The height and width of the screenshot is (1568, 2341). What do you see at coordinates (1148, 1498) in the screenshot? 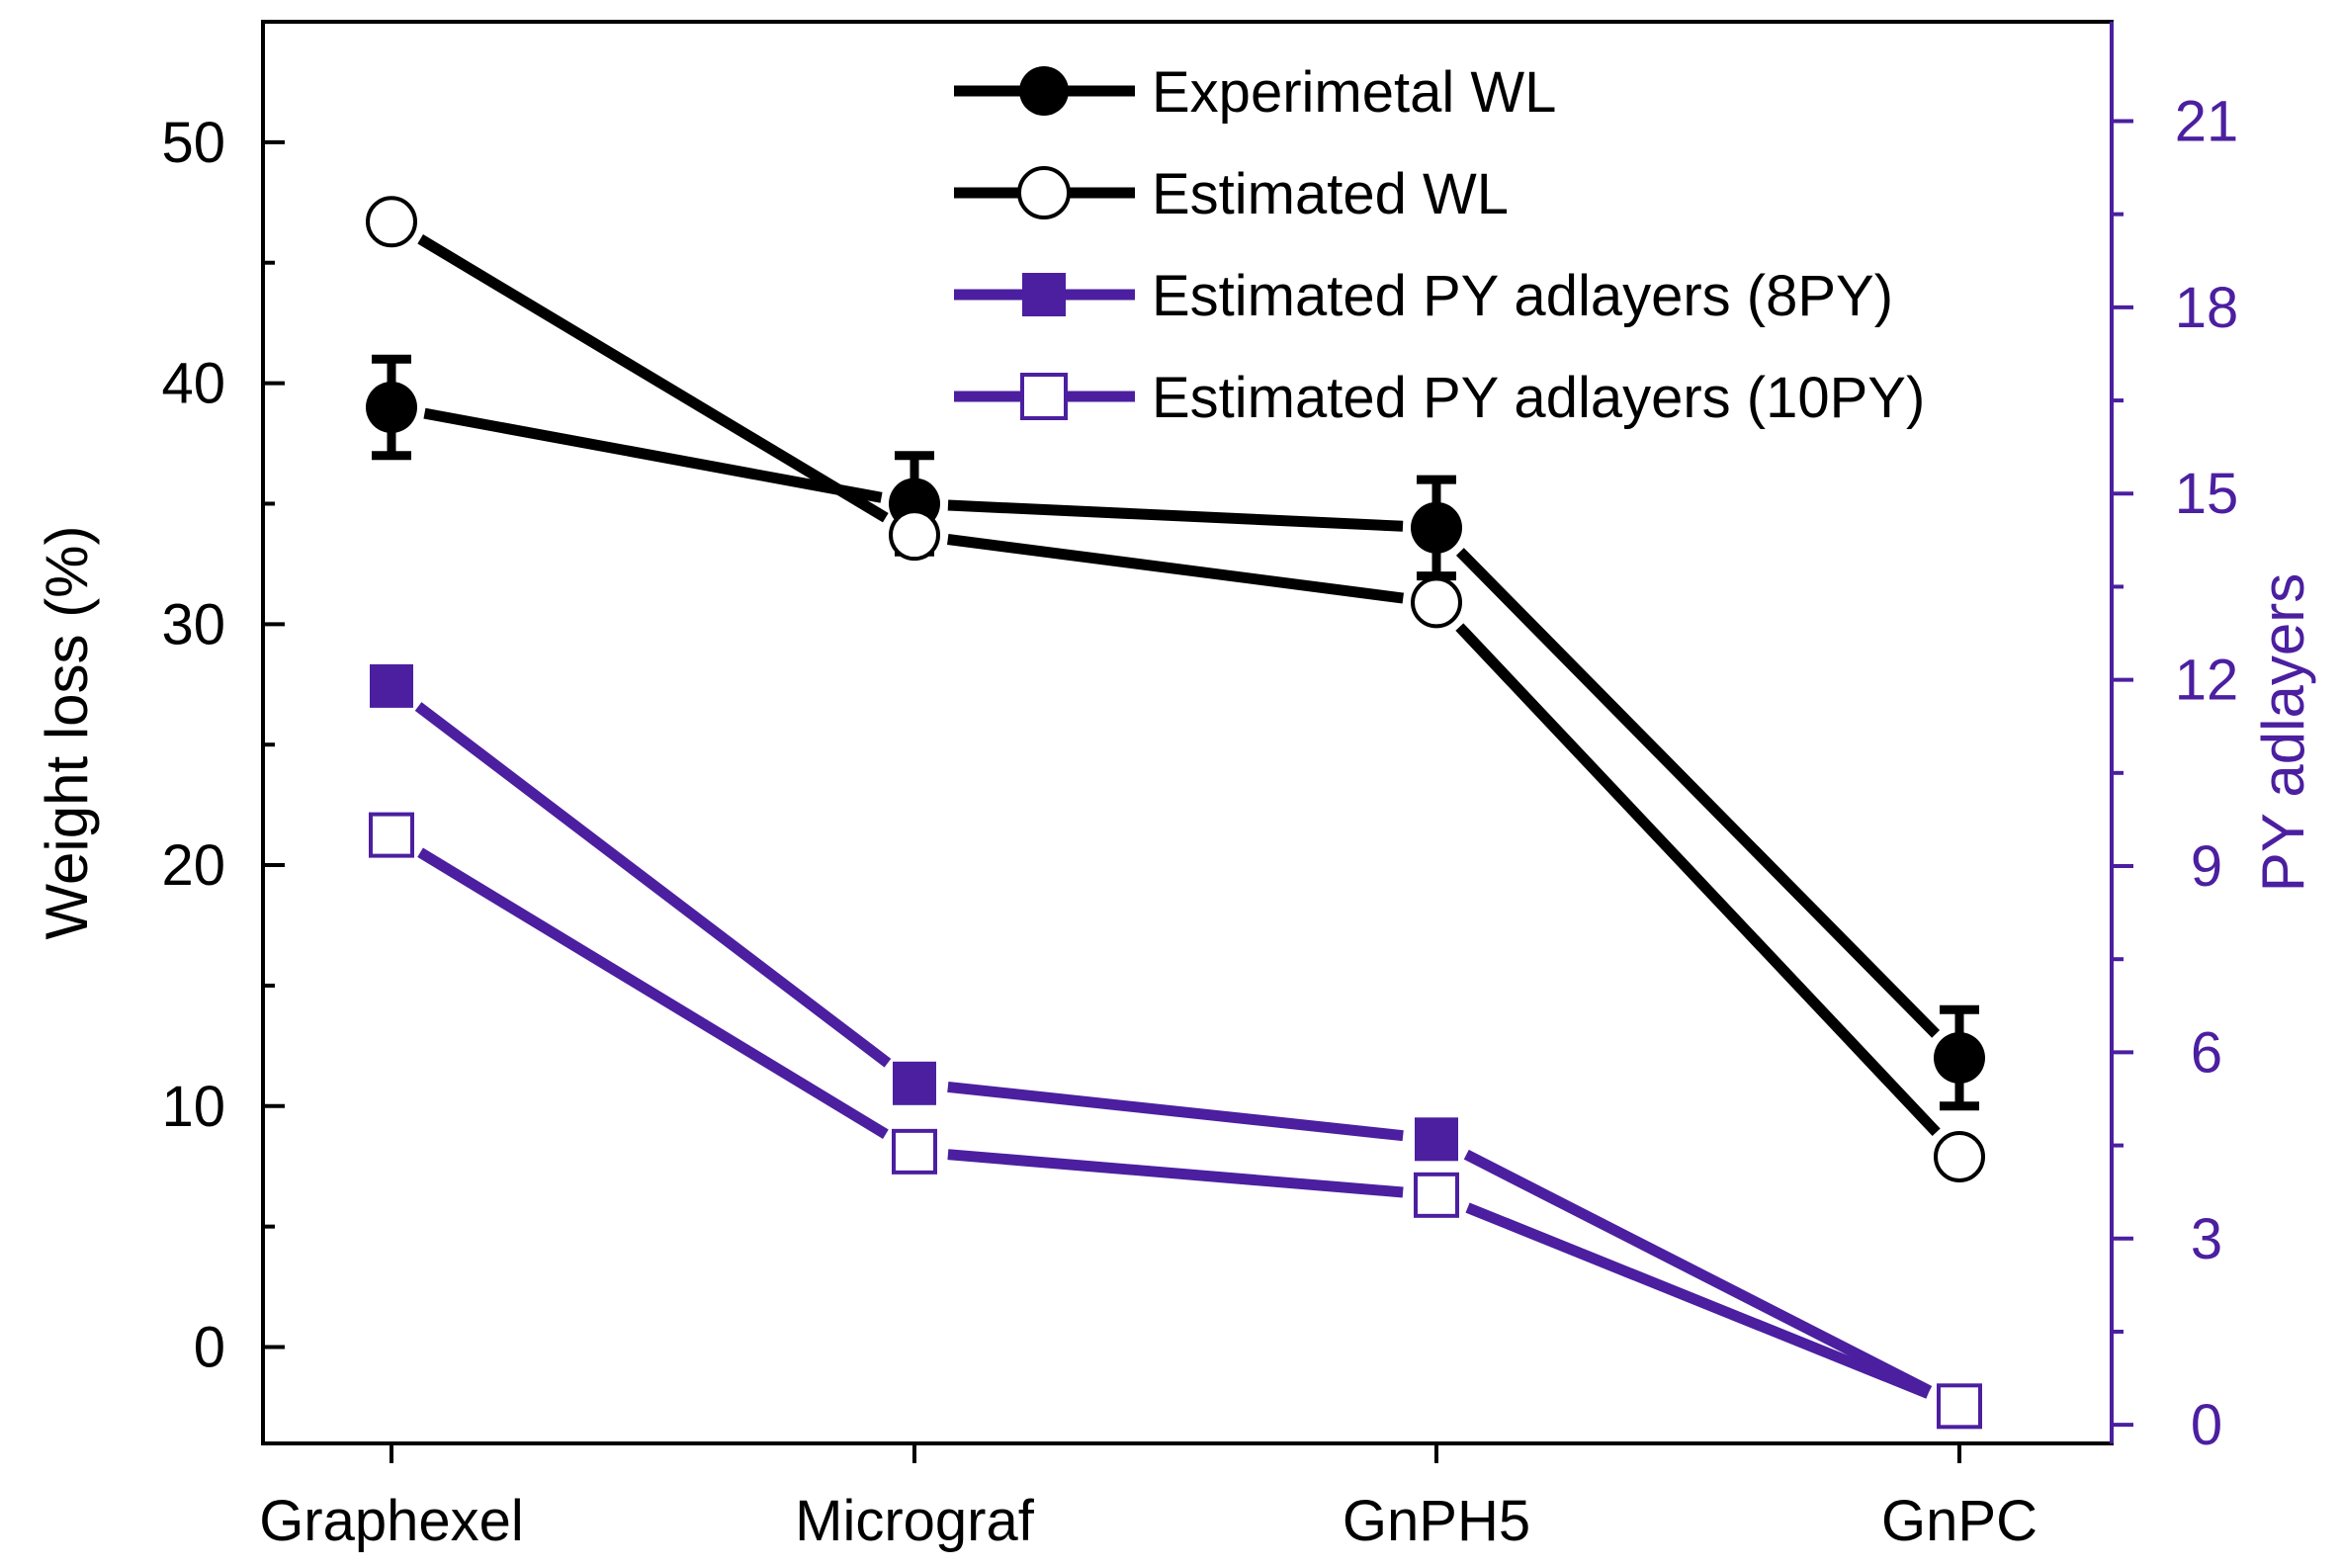
I see `x-axis-ticks: Graphexel Micrograf GnPH5 GnPC` at bounding box center [1148, 1498].